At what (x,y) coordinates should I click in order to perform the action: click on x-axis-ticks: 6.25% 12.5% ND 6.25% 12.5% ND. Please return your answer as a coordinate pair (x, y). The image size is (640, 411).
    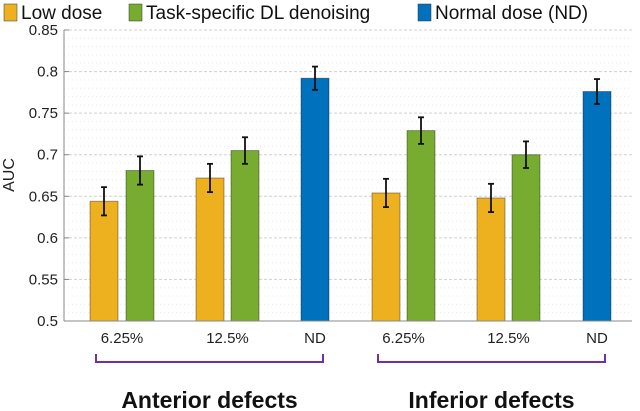
    Looking at the image, I should click on (354, 338).